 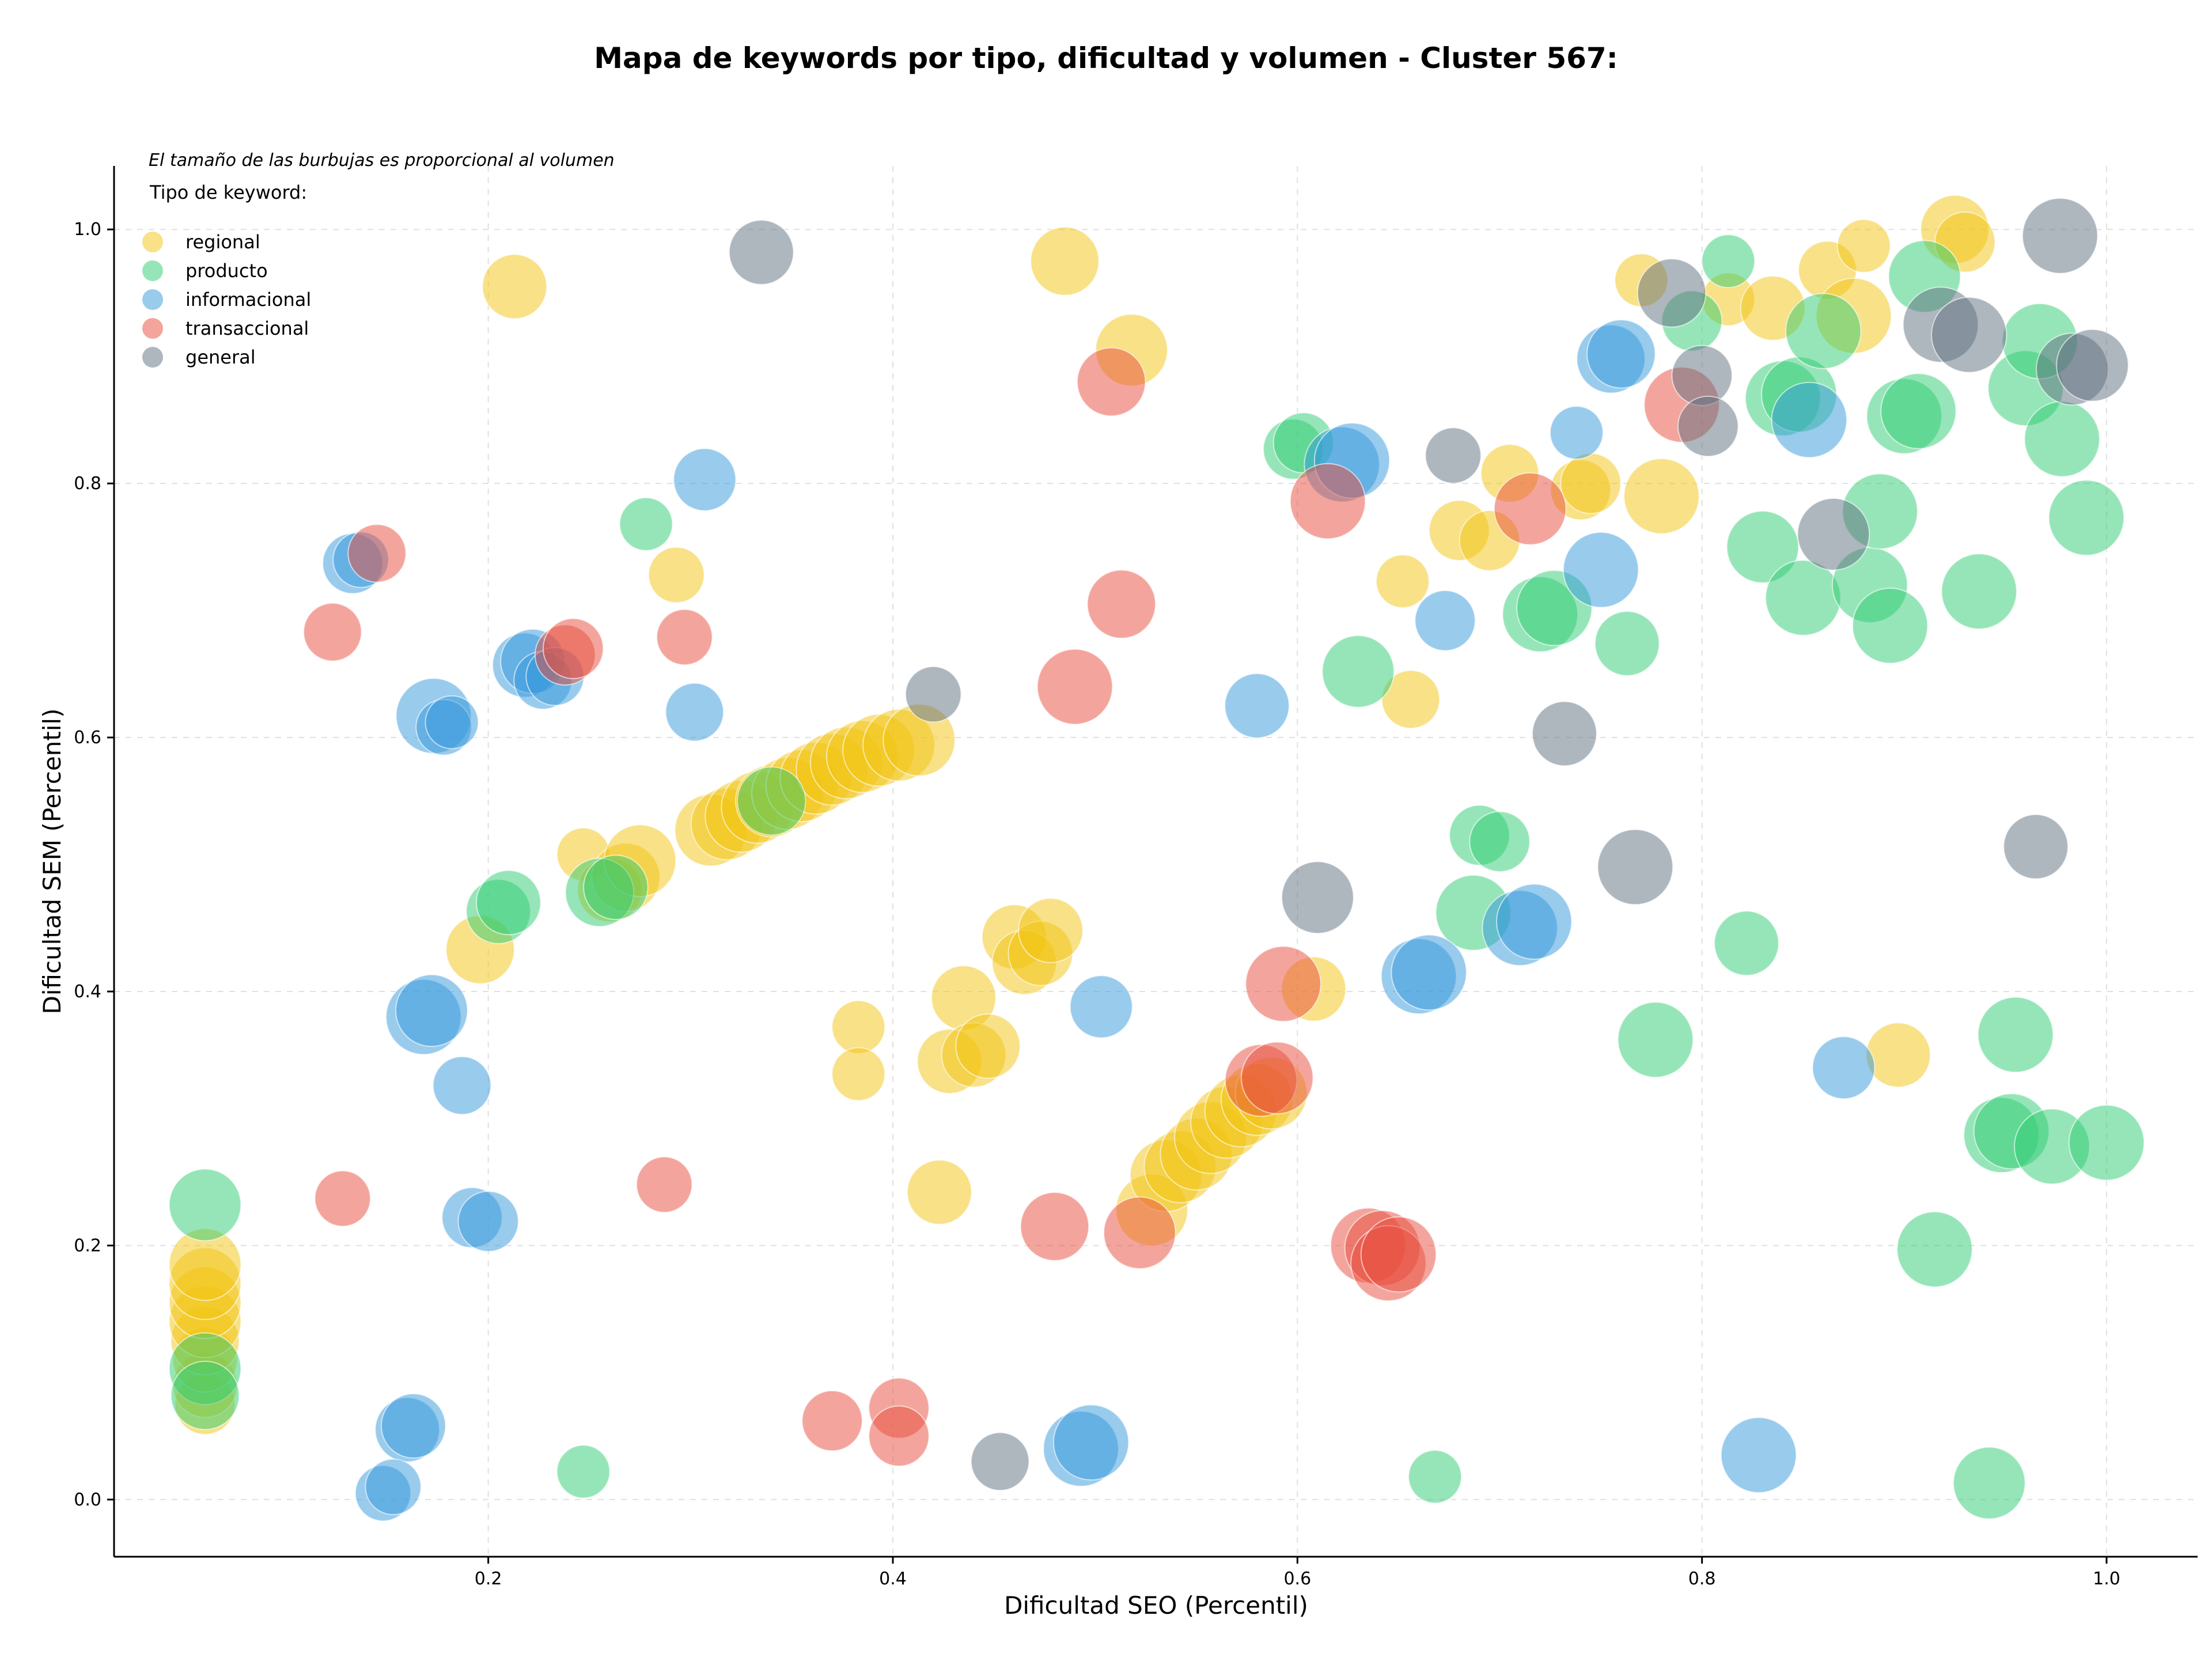 What do you see at coordinates (87, 1500) in the screenshot?
I see `y-tick-label: 0.0` at bounding box center [87, 1500].